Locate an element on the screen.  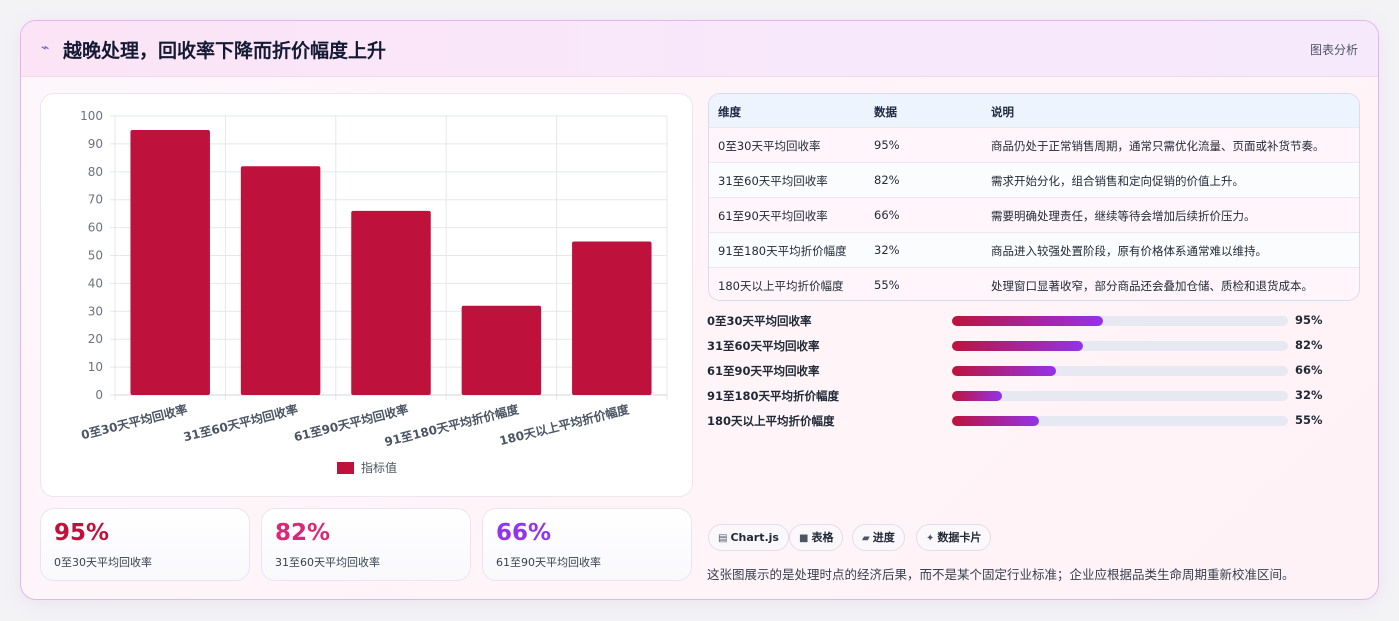
y-tick-label: 30 is located at coordinates (95, 311).